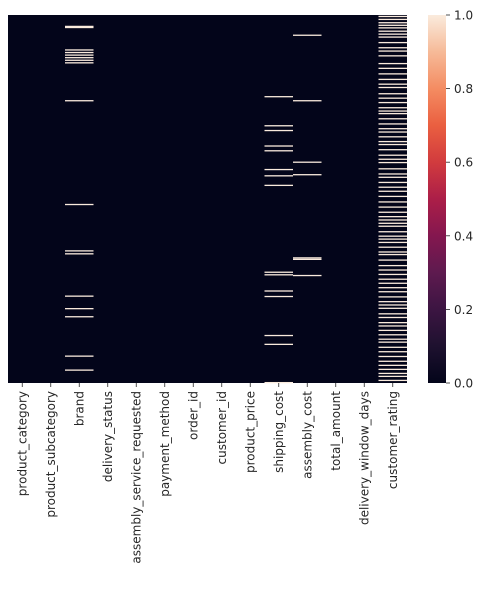 The width and height of the screenshot is (491, 604). Describe the element at coordinates (450, 200) in the screenshot. I see `colorbar: 0.0 0.2 0.4 0.6 0.8 1.0` at that location.